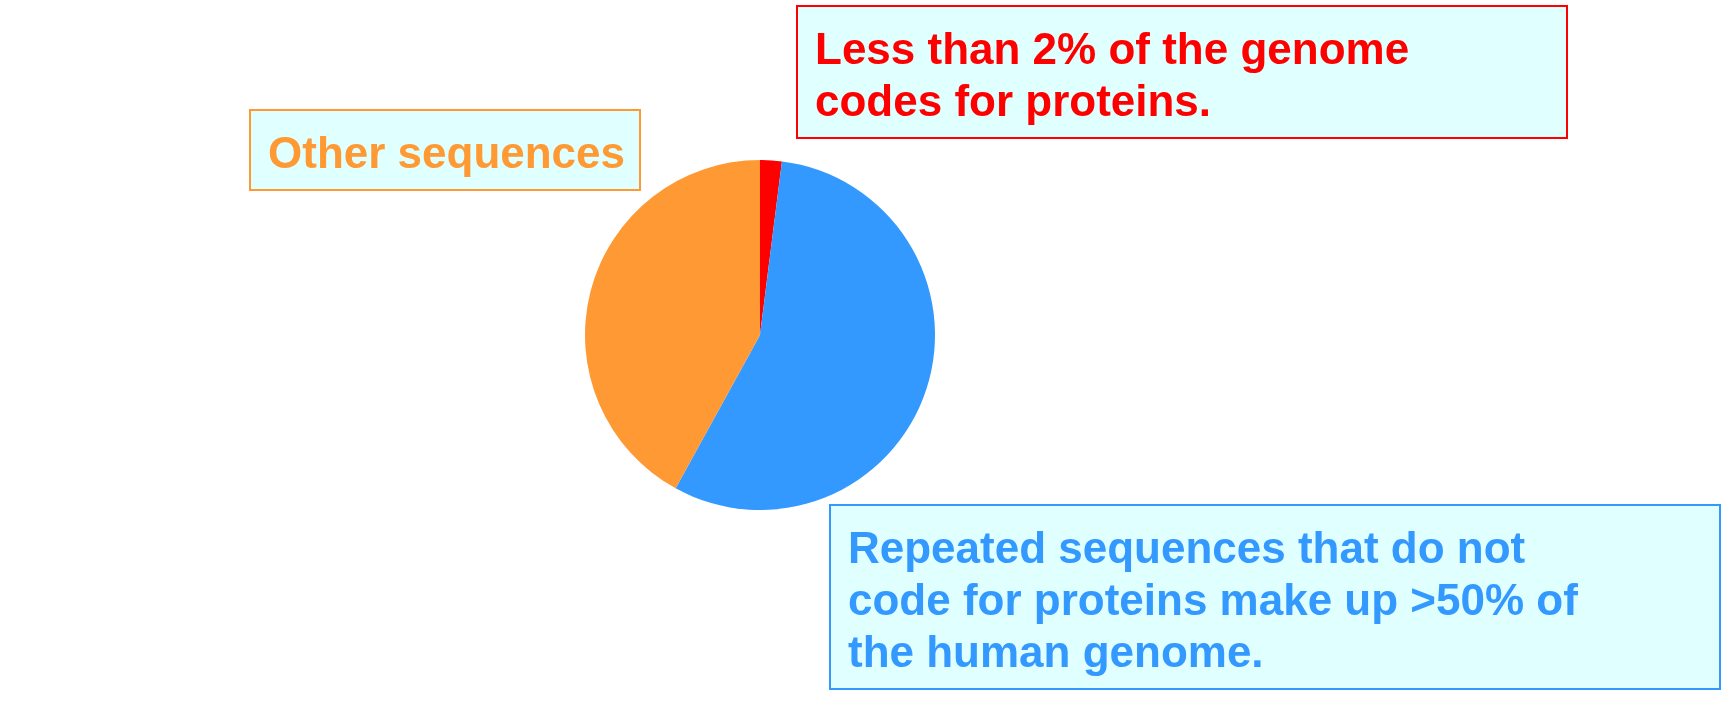 The width and height of the screenshot is (1729, 715). Describe the element at coordinates (1213, 599) in the screenshot. I see `slice-label: Repeated sequences that do not code for proteins make up >50% of the human genome.` at that location.